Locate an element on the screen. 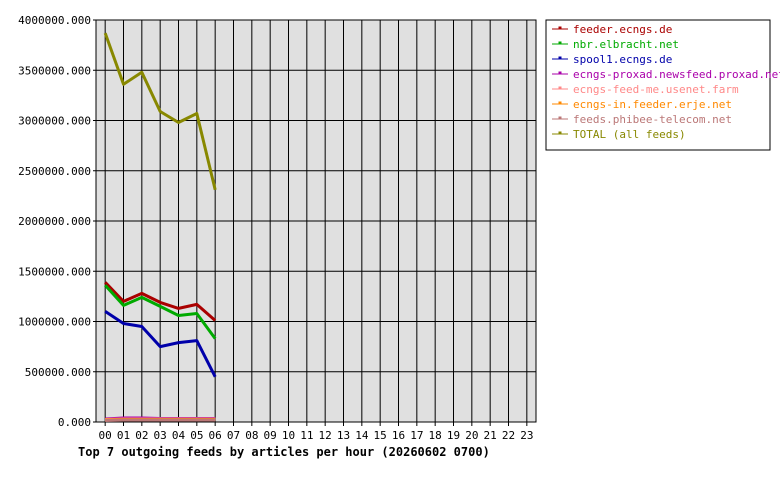 Image resolution: width=780 pixels, height=480 pixels. x-tick-label: 01 is located at coordinates (123, 435).